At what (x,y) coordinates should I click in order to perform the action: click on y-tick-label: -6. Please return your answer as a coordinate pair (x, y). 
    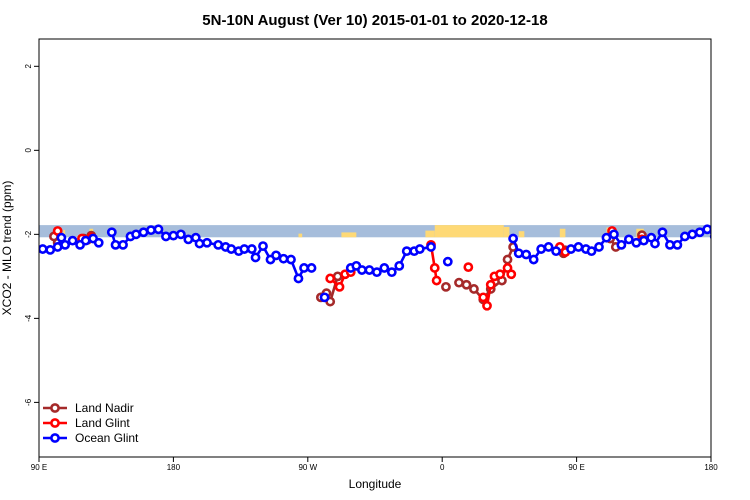
    Looking at the image, I should click on (28, 402).